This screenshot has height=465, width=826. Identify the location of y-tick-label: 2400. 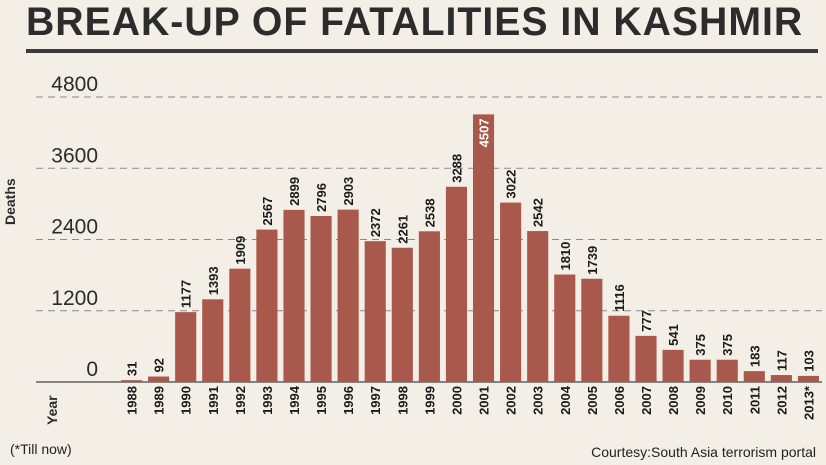
(74, 227).